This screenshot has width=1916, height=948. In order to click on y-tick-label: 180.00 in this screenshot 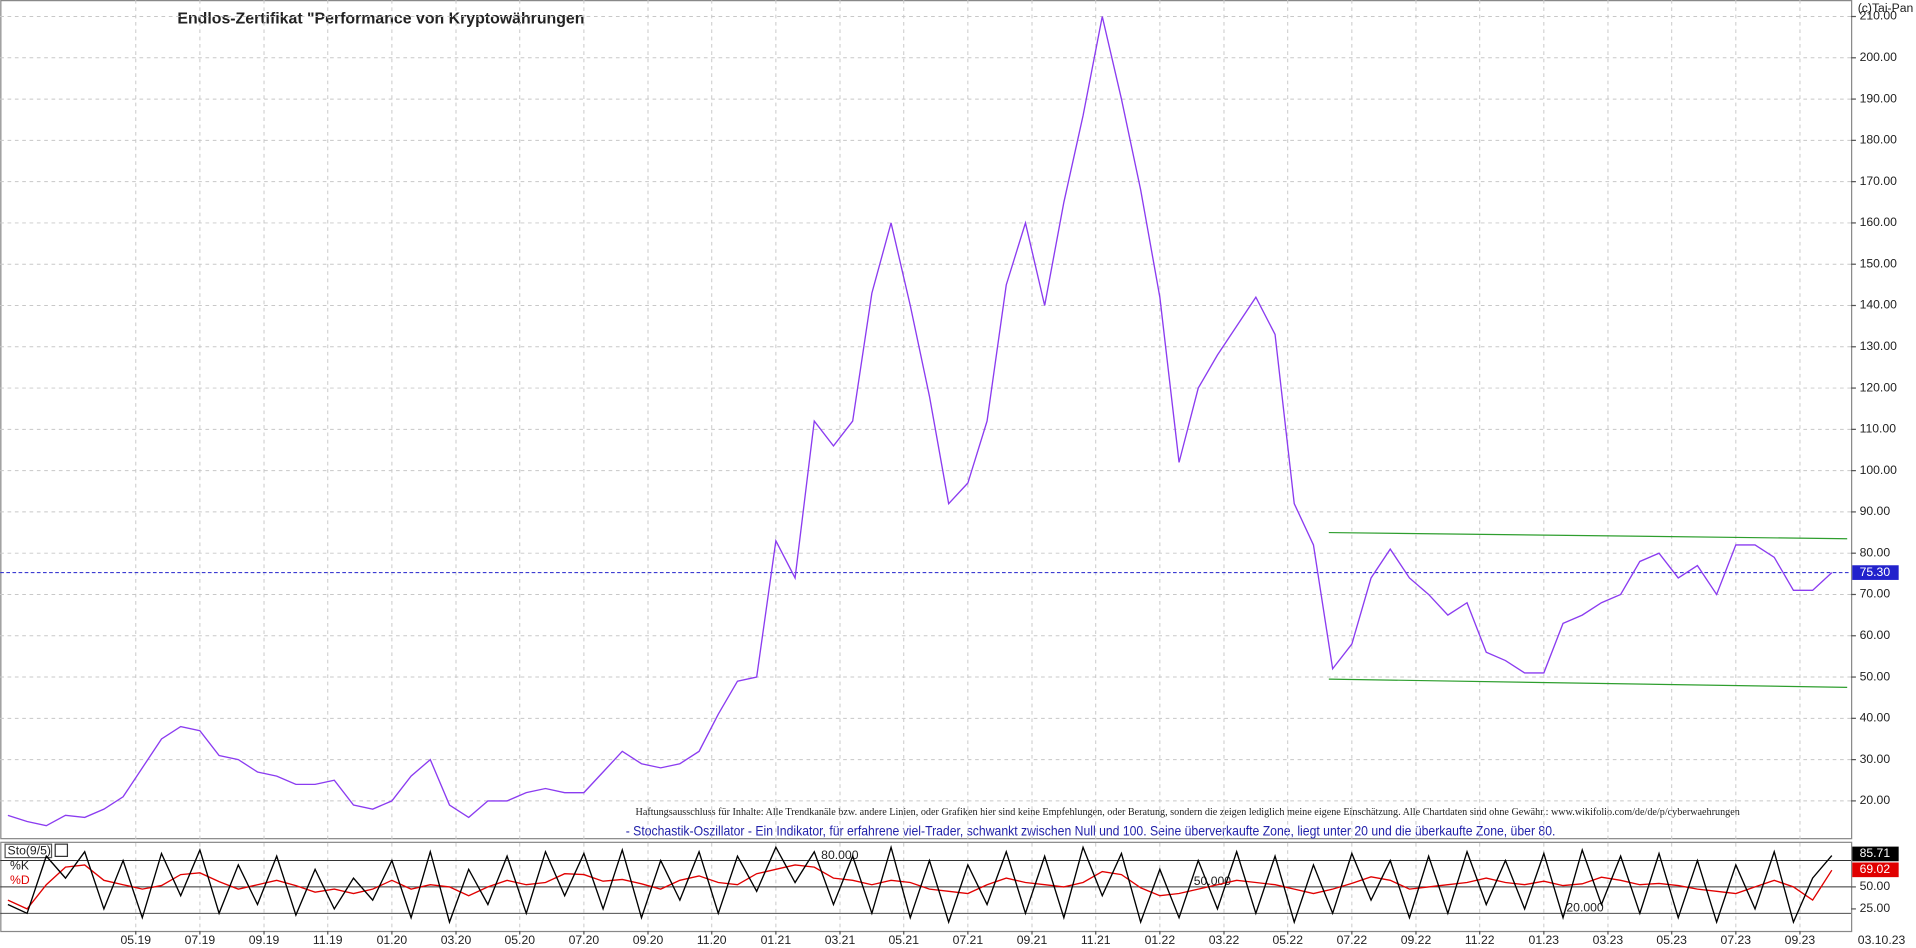, I will do `click(1879, 140)`.